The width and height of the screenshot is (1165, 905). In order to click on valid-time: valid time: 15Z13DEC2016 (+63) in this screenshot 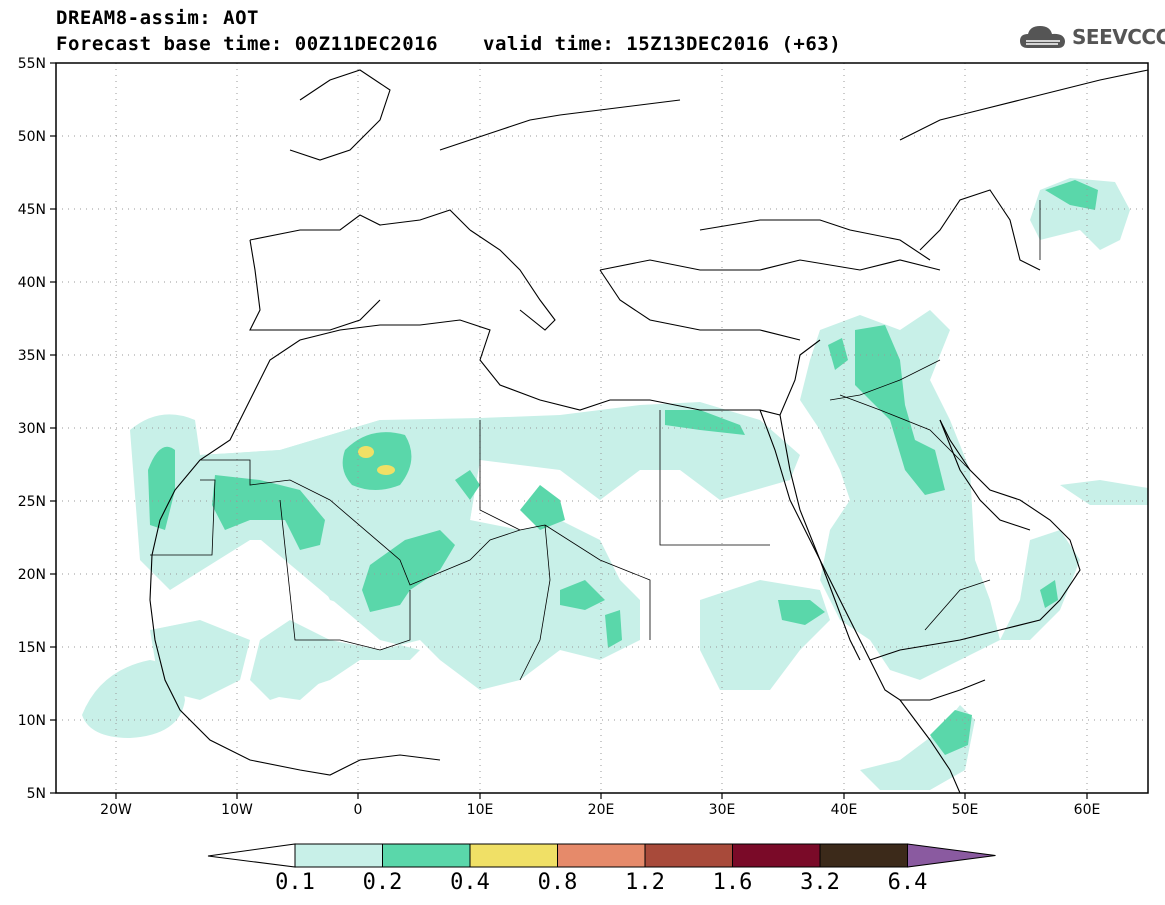, I will do `click(662, 44)`.